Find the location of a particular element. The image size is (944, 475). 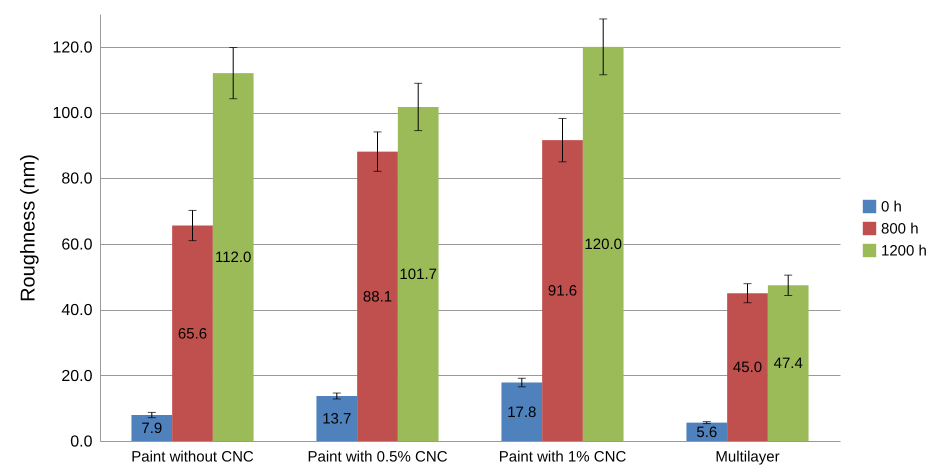

y-tick-label: 40.0 is located at coordinates (77, 311).